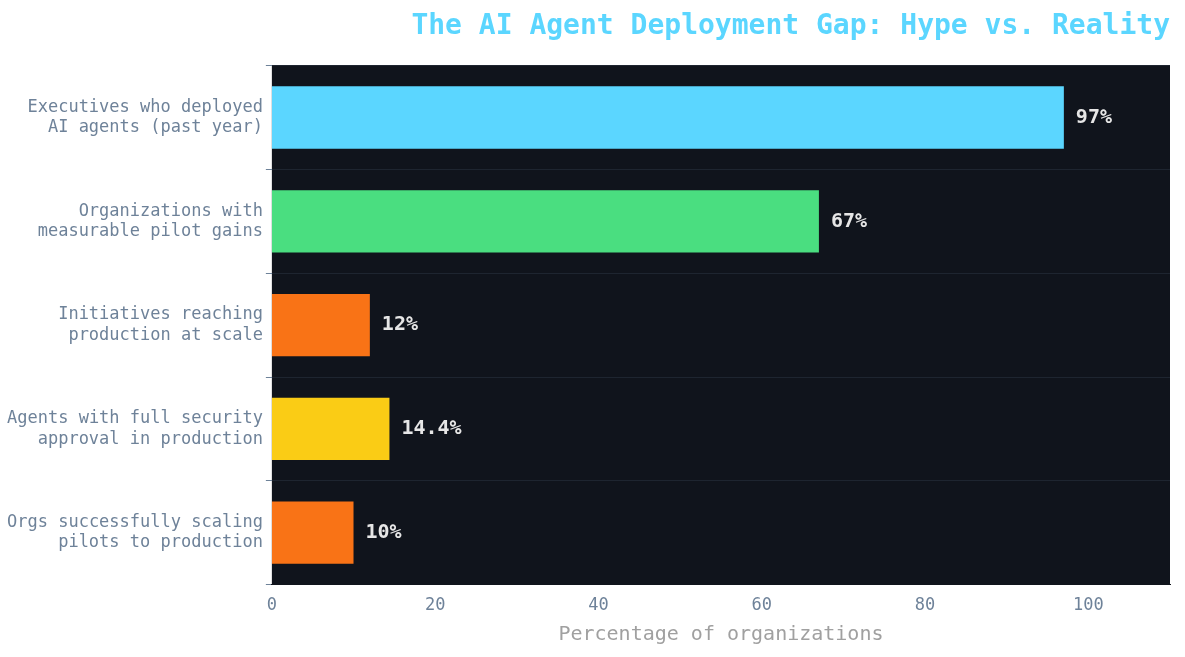  What do you see at coordinates (431, 427) in the screenshot?
I see `data-label: 14.4%` at bounding box center [431, 427].